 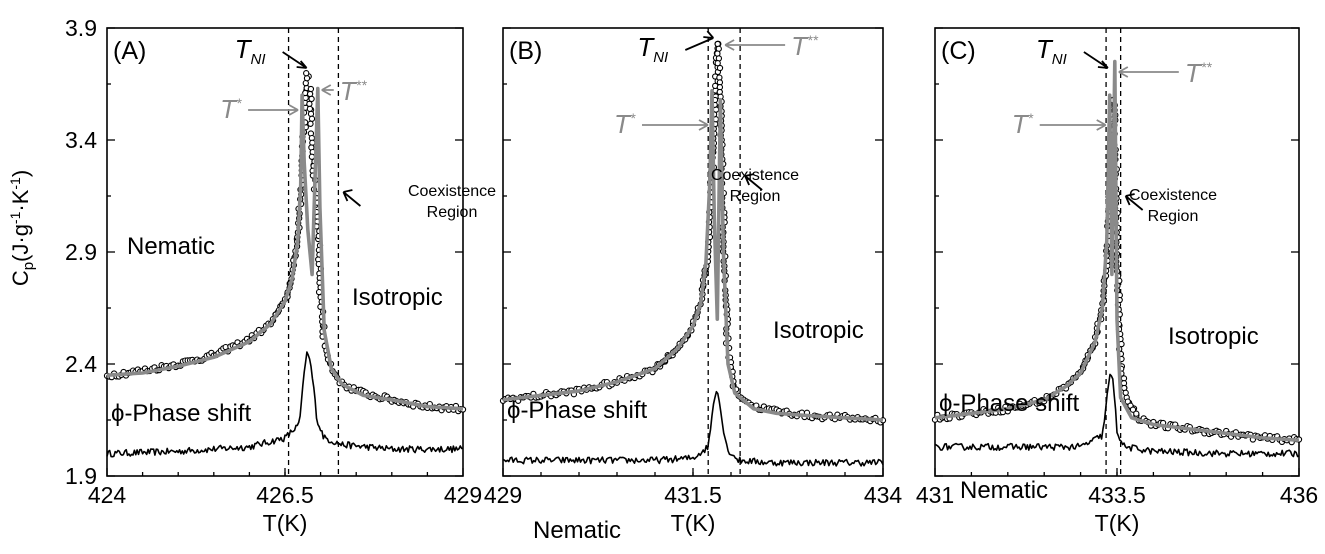 What do you see at coordinates (81, 140) in the screenshot?
I see `y-tick-label: 3.4` at bounding box center [81, 140].